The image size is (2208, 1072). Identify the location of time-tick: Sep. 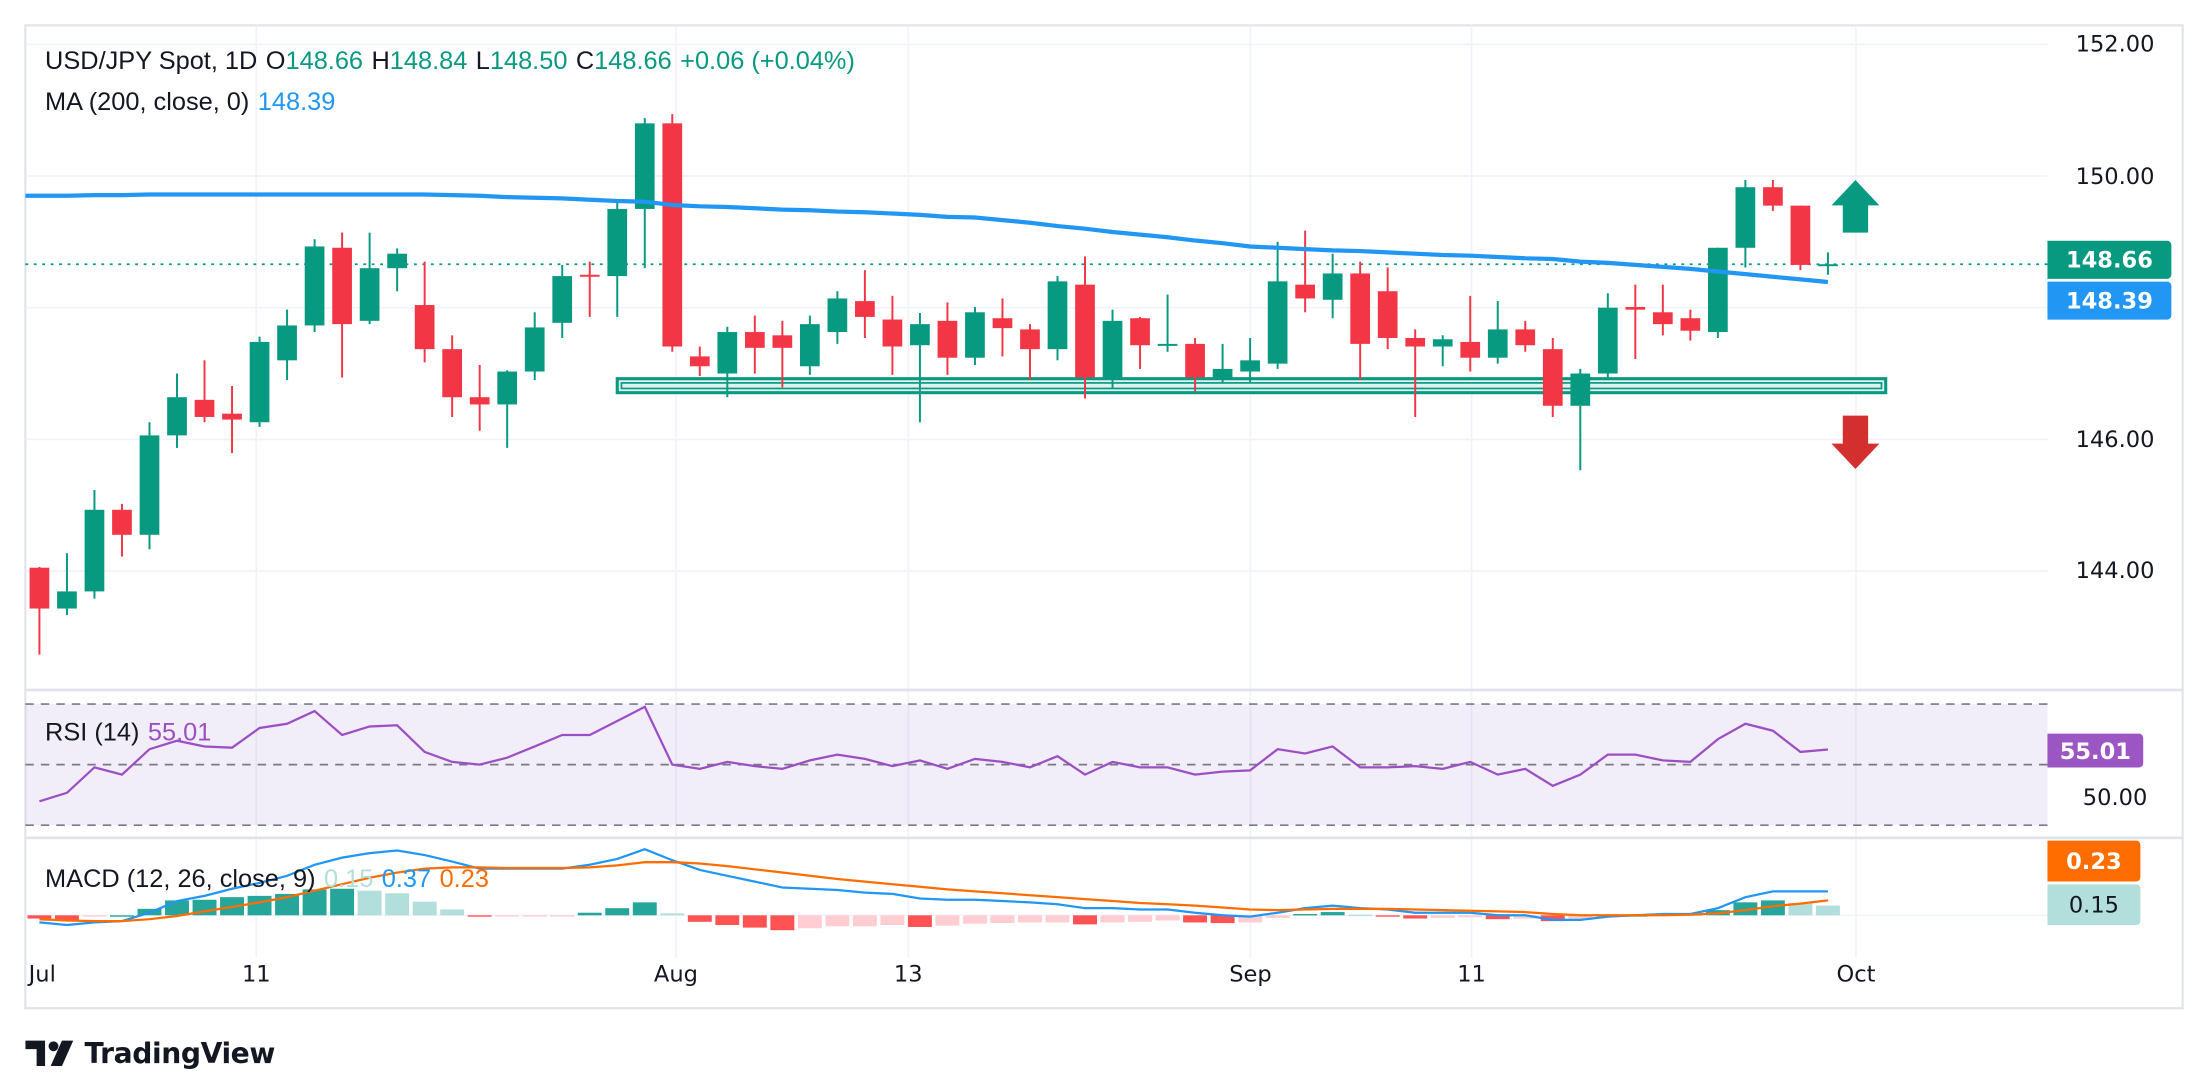
(1250, 974).